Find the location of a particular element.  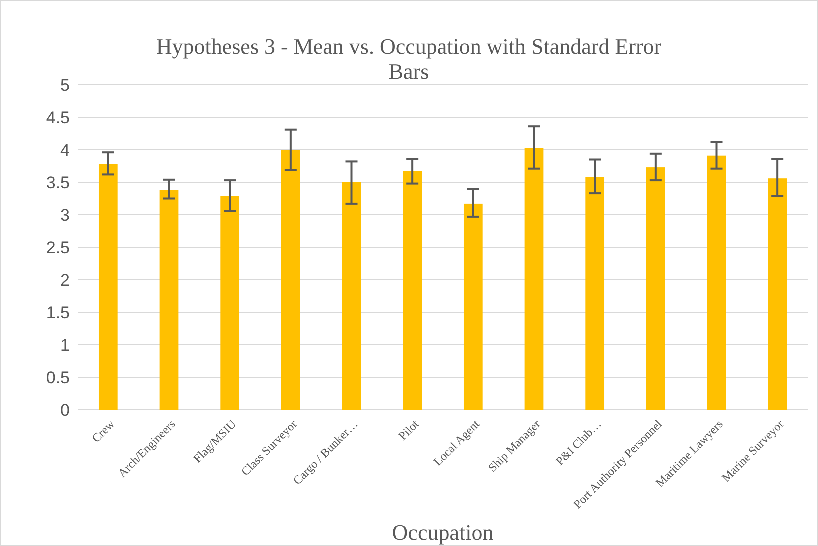

y-tick-label: 0 is located at coordinates (65, 410).